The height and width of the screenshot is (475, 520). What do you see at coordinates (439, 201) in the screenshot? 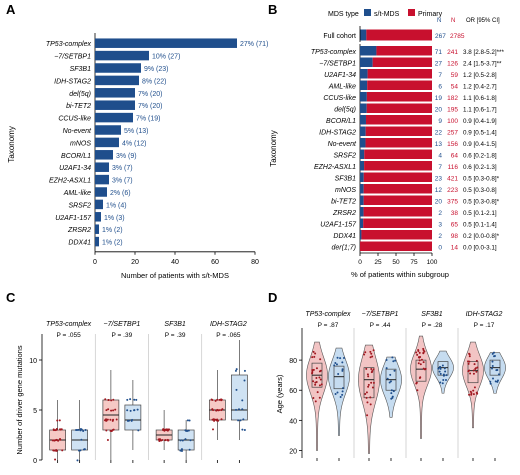
I see `n-st: 20` at bounding box center [439, 201].